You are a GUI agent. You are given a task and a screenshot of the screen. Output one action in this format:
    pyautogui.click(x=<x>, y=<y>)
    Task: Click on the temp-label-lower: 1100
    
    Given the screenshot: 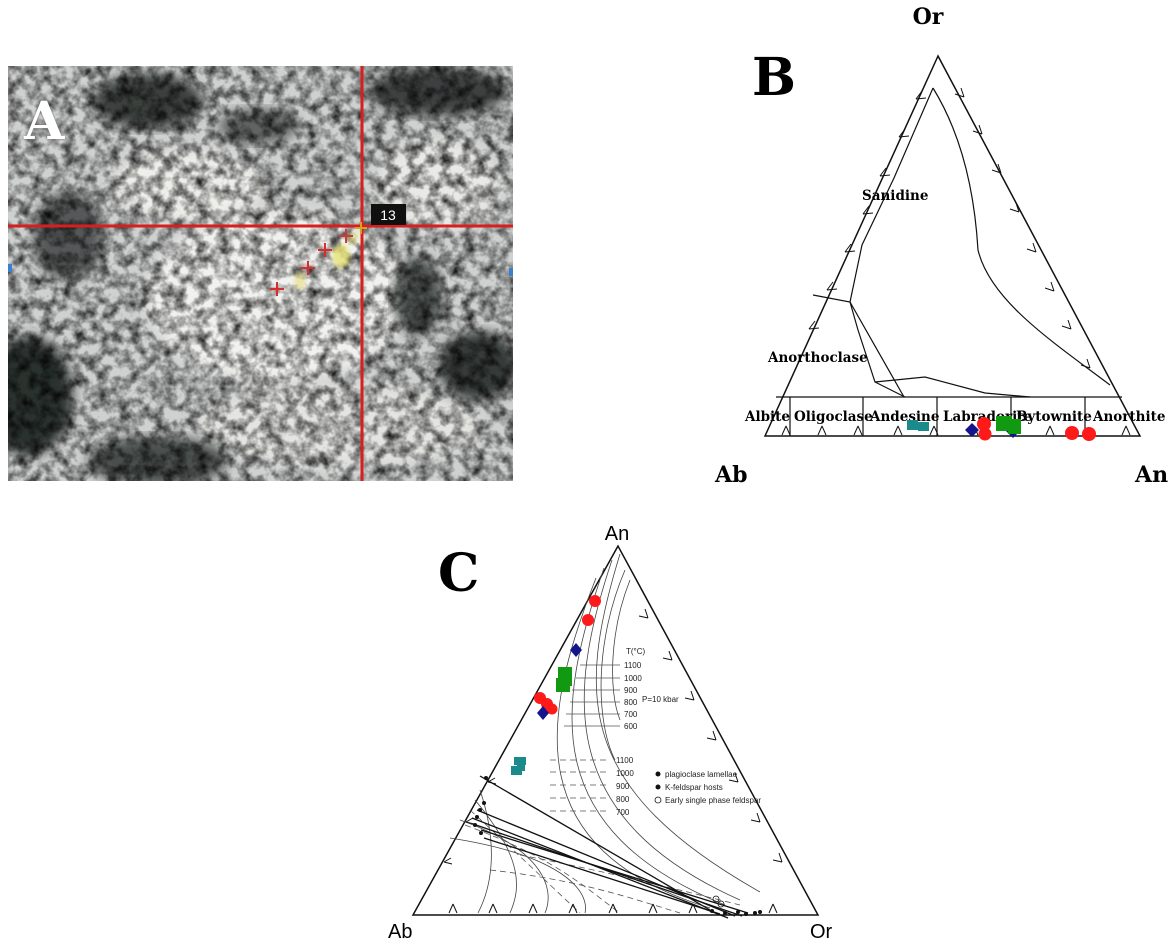 What is the action you would take?
    pyautogui.click(x=625, y=760)
    